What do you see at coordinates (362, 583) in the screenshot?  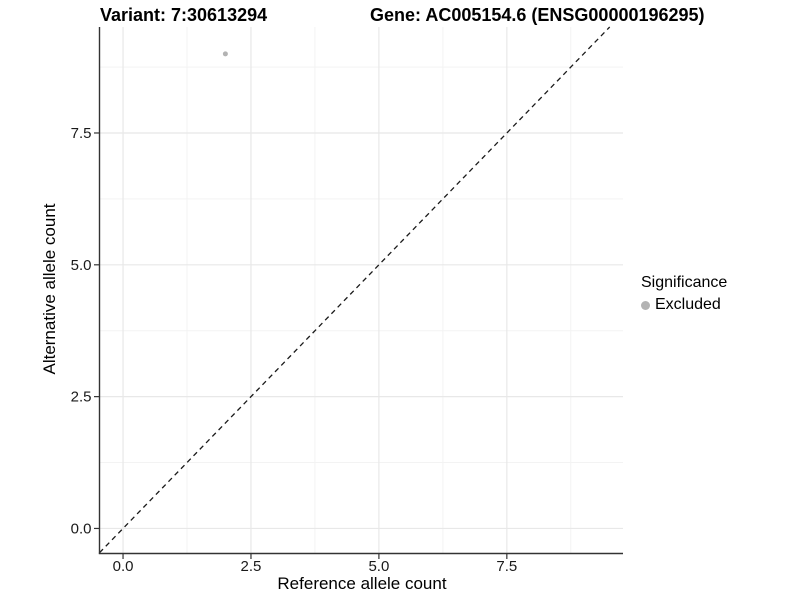 I see `x-axis-label: Reference allele count` at bounding box center [362, 583].